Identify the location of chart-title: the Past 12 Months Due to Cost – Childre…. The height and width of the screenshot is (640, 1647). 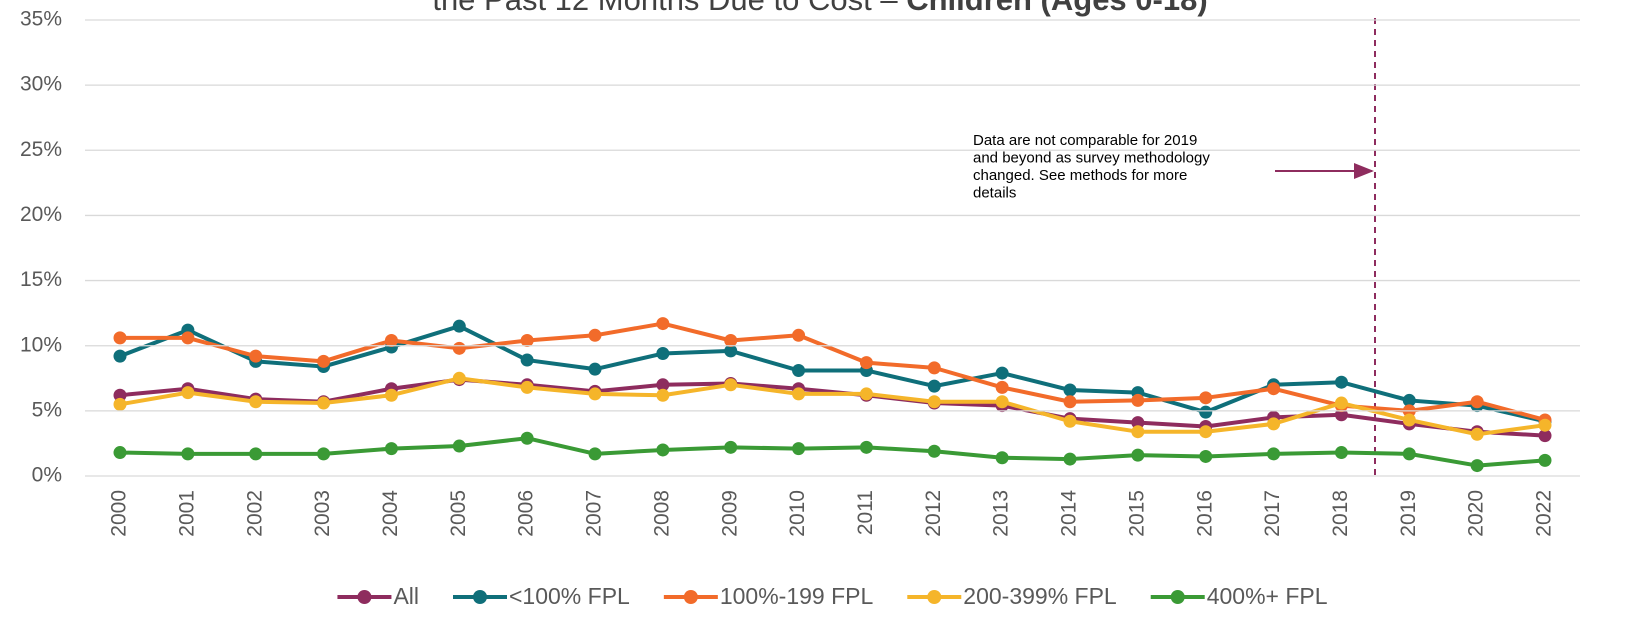
(819, 8).